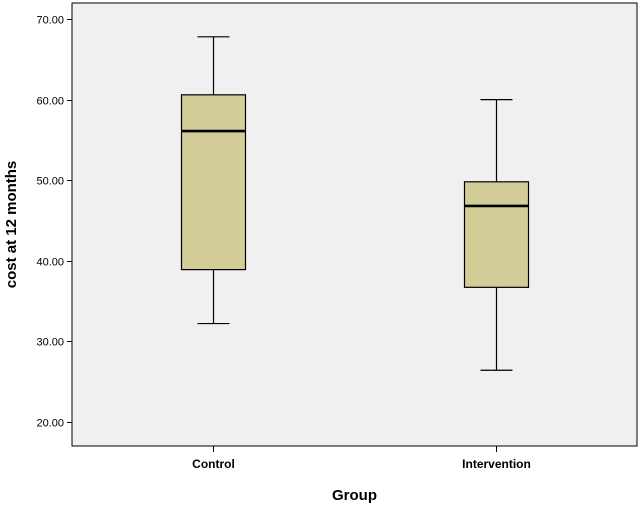 This screenshot has width=642, height=507. I want to click on y-tick-label: 50.00, so click(50, 182).